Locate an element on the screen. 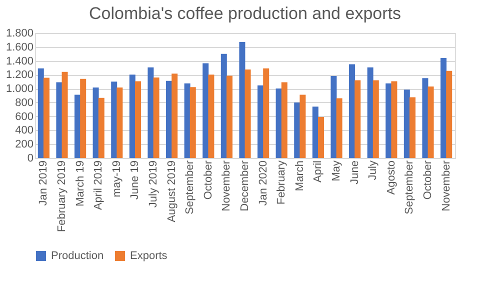 The image size is (480, 289). x-tick-label: December is located at coordinates (245, 186).